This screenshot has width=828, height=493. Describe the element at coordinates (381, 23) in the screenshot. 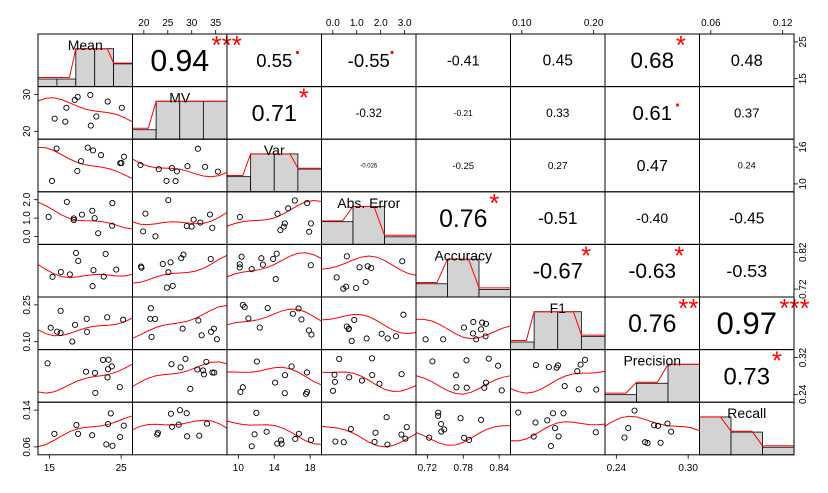

I see `tick-label-top-3-2: 2.0` at that location.